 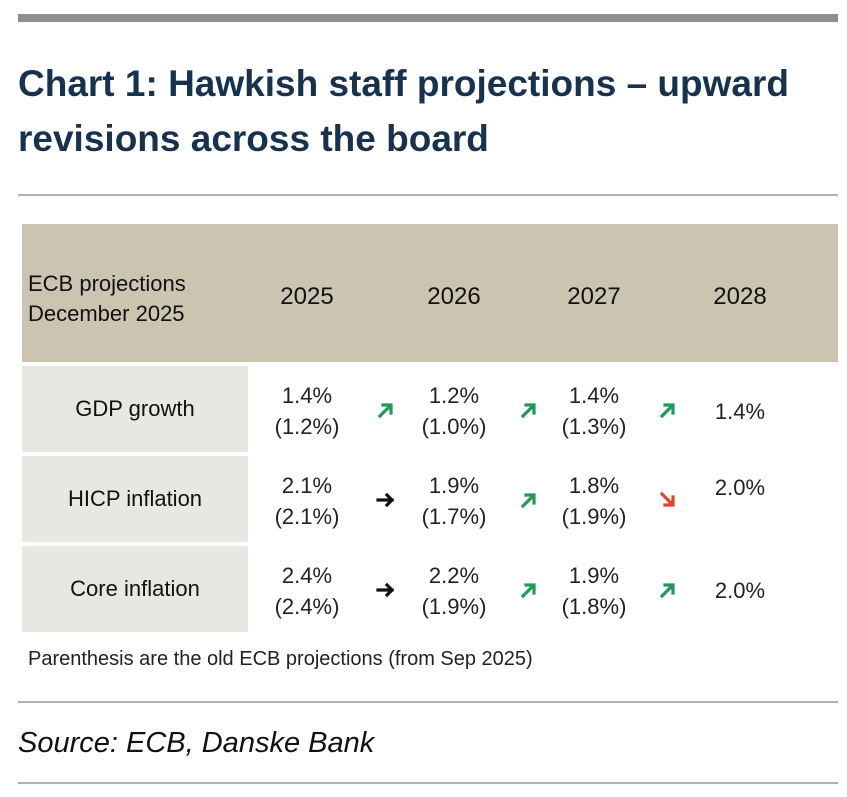 What do you see at coordinates (740, 296) in the screenshot?
I see `year-header-2028: 2028` at bounding box center [740, 296].